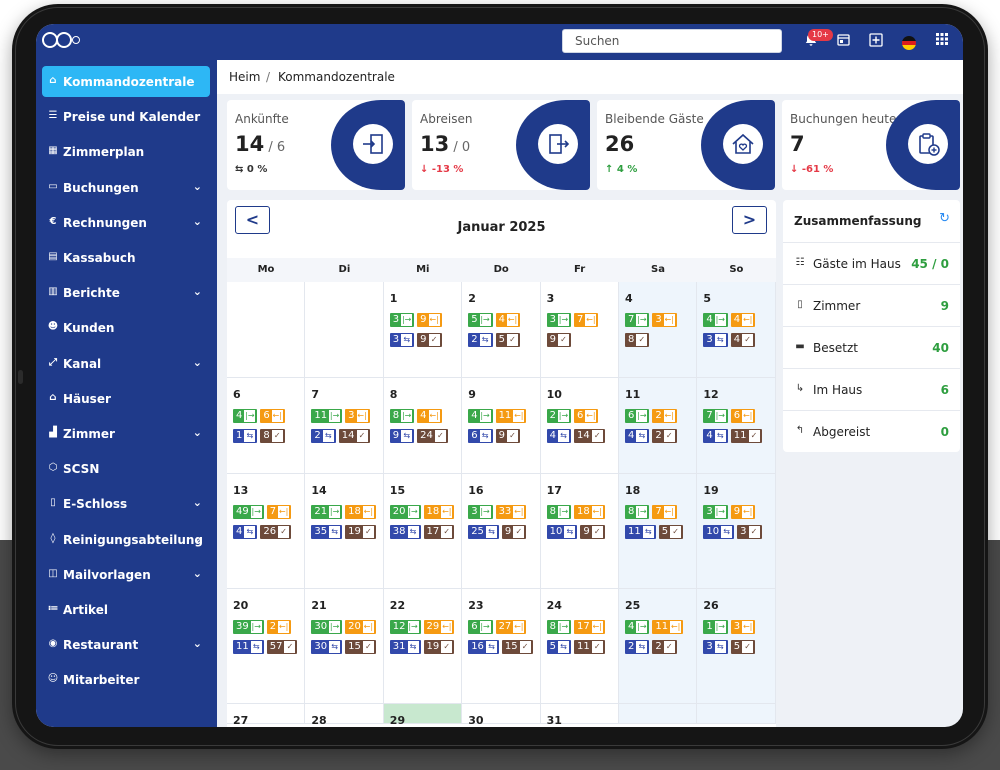  I want to click on calendar-day-25: 25 4 |→ 11 ←|2 ⇆ 2 ✓, so click(658, 646).